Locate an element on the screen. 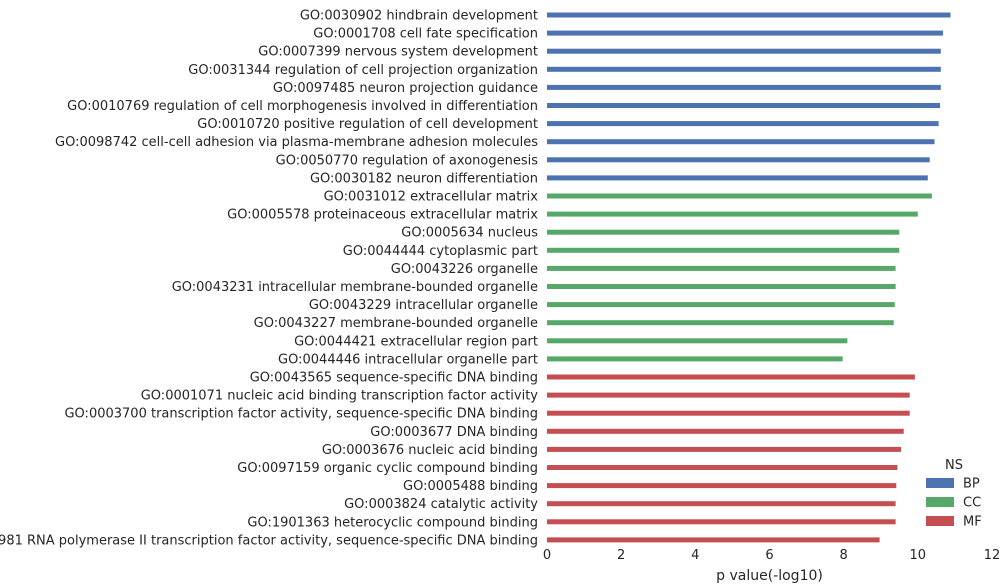 The image size is (1007, 587). legend-title: NS is located at coordinates (954, 465).